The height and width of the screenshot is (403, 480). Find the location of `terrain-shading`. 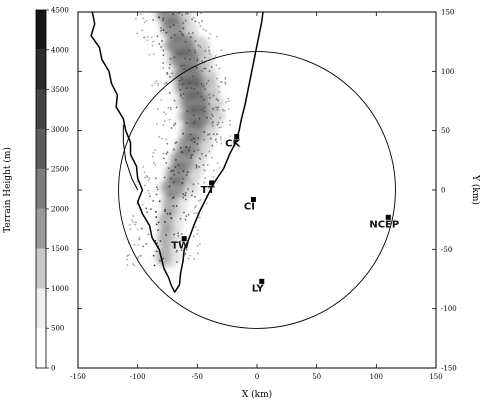

terrain-shading is located at coordinates (179, 140).